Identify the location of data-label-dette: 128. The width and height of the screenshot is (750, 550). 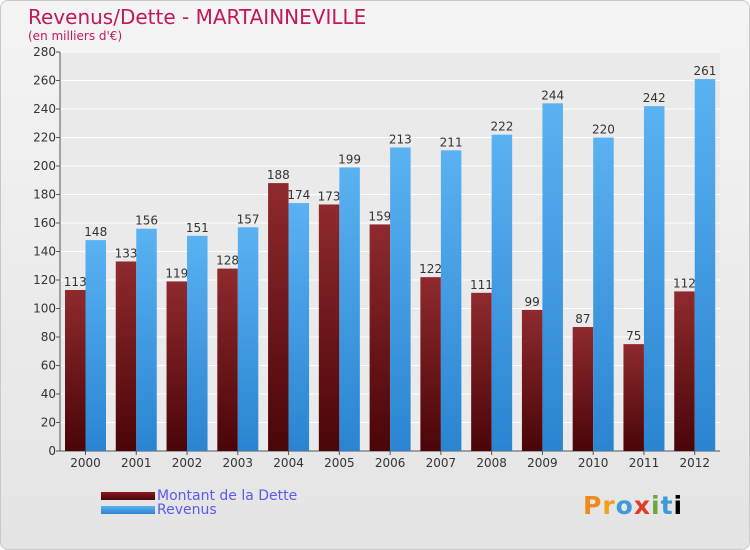
(227, 261).